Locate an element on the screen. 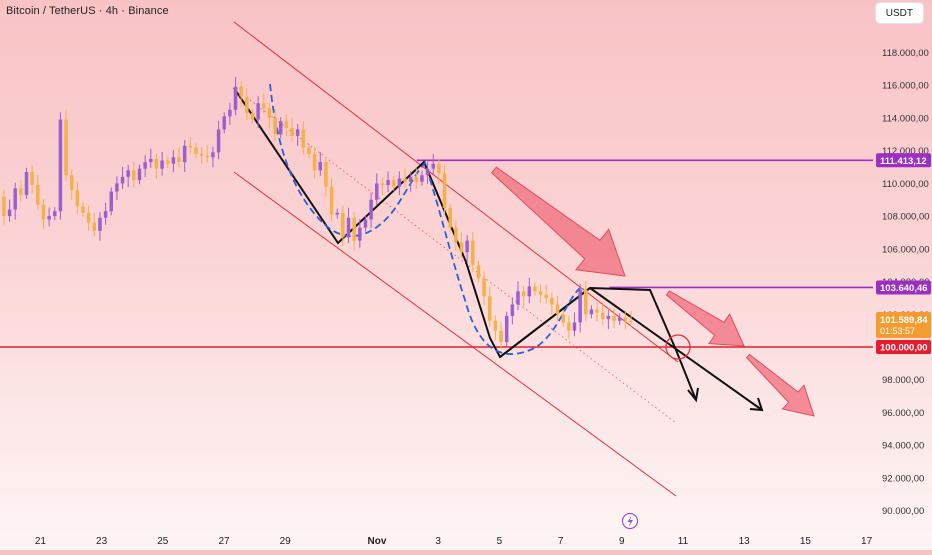 The height and width of the screenshot is (555, 932). symbol-title: Bitcoin / TetherUS · 4h · Binance is located at coordinates (87, 11).